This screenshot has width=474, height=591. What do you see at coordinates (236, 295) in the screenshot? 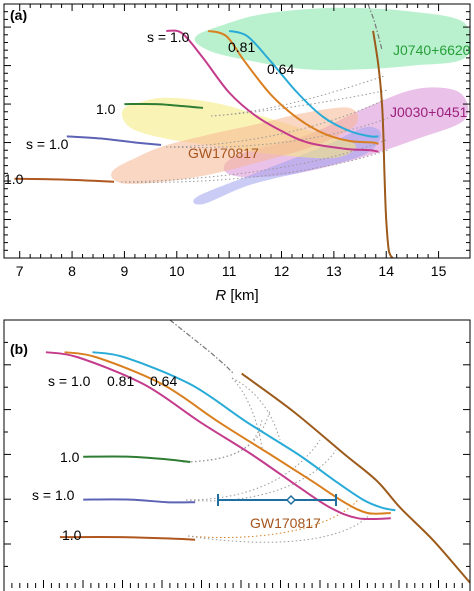
I see `panel-a-xlabel: R [km]` at bounding box center [236, 295].